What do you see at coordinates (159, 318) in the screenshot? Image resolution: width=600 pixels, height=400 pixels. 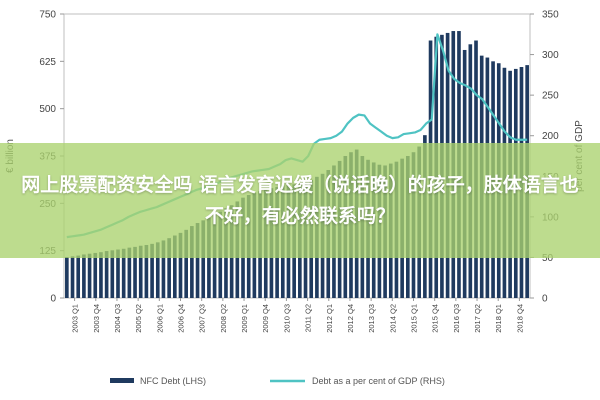 I see `x-tick-label: 2006 Q1` at bounding box center [159, 318].